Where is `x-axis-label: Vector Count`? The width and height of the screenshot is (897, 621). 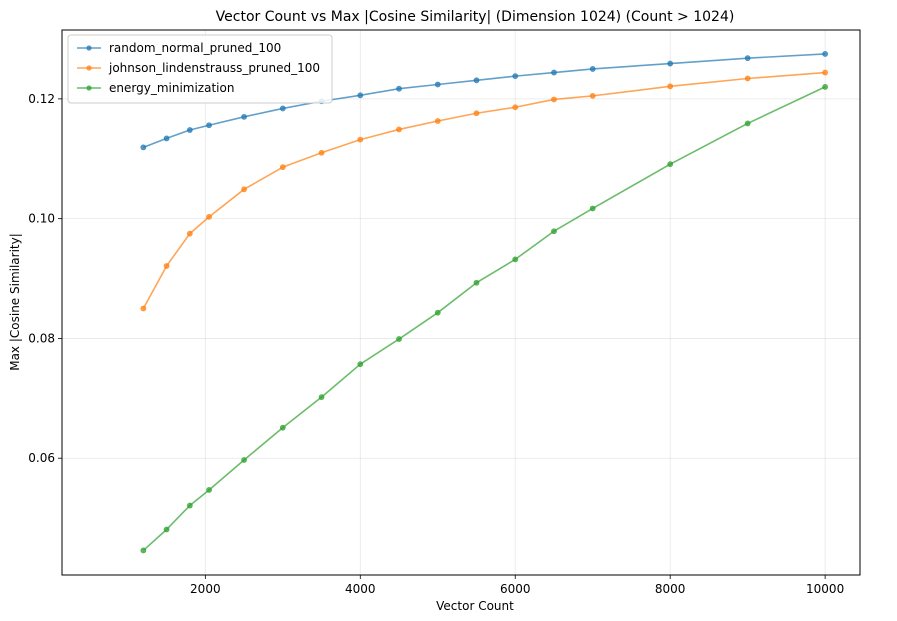
x-axis-label: Vector Count is located at coordinates (475, 606).